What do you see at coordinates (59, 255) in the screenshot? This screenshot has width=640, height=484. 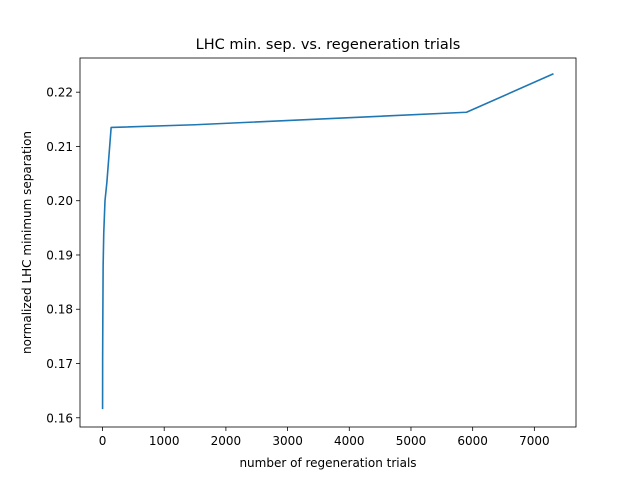 I see `y-tick-label: 0.19` at bounding box center [59, 255].